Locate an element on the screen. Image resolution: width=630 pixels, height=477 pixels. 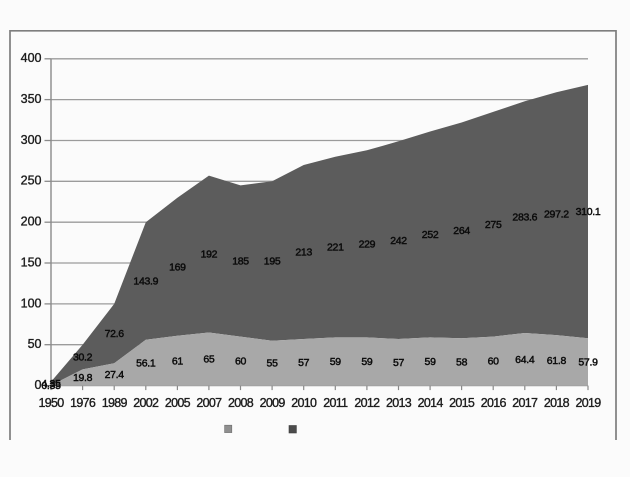
svg-text: 400 is located at coordinates (31, 58).